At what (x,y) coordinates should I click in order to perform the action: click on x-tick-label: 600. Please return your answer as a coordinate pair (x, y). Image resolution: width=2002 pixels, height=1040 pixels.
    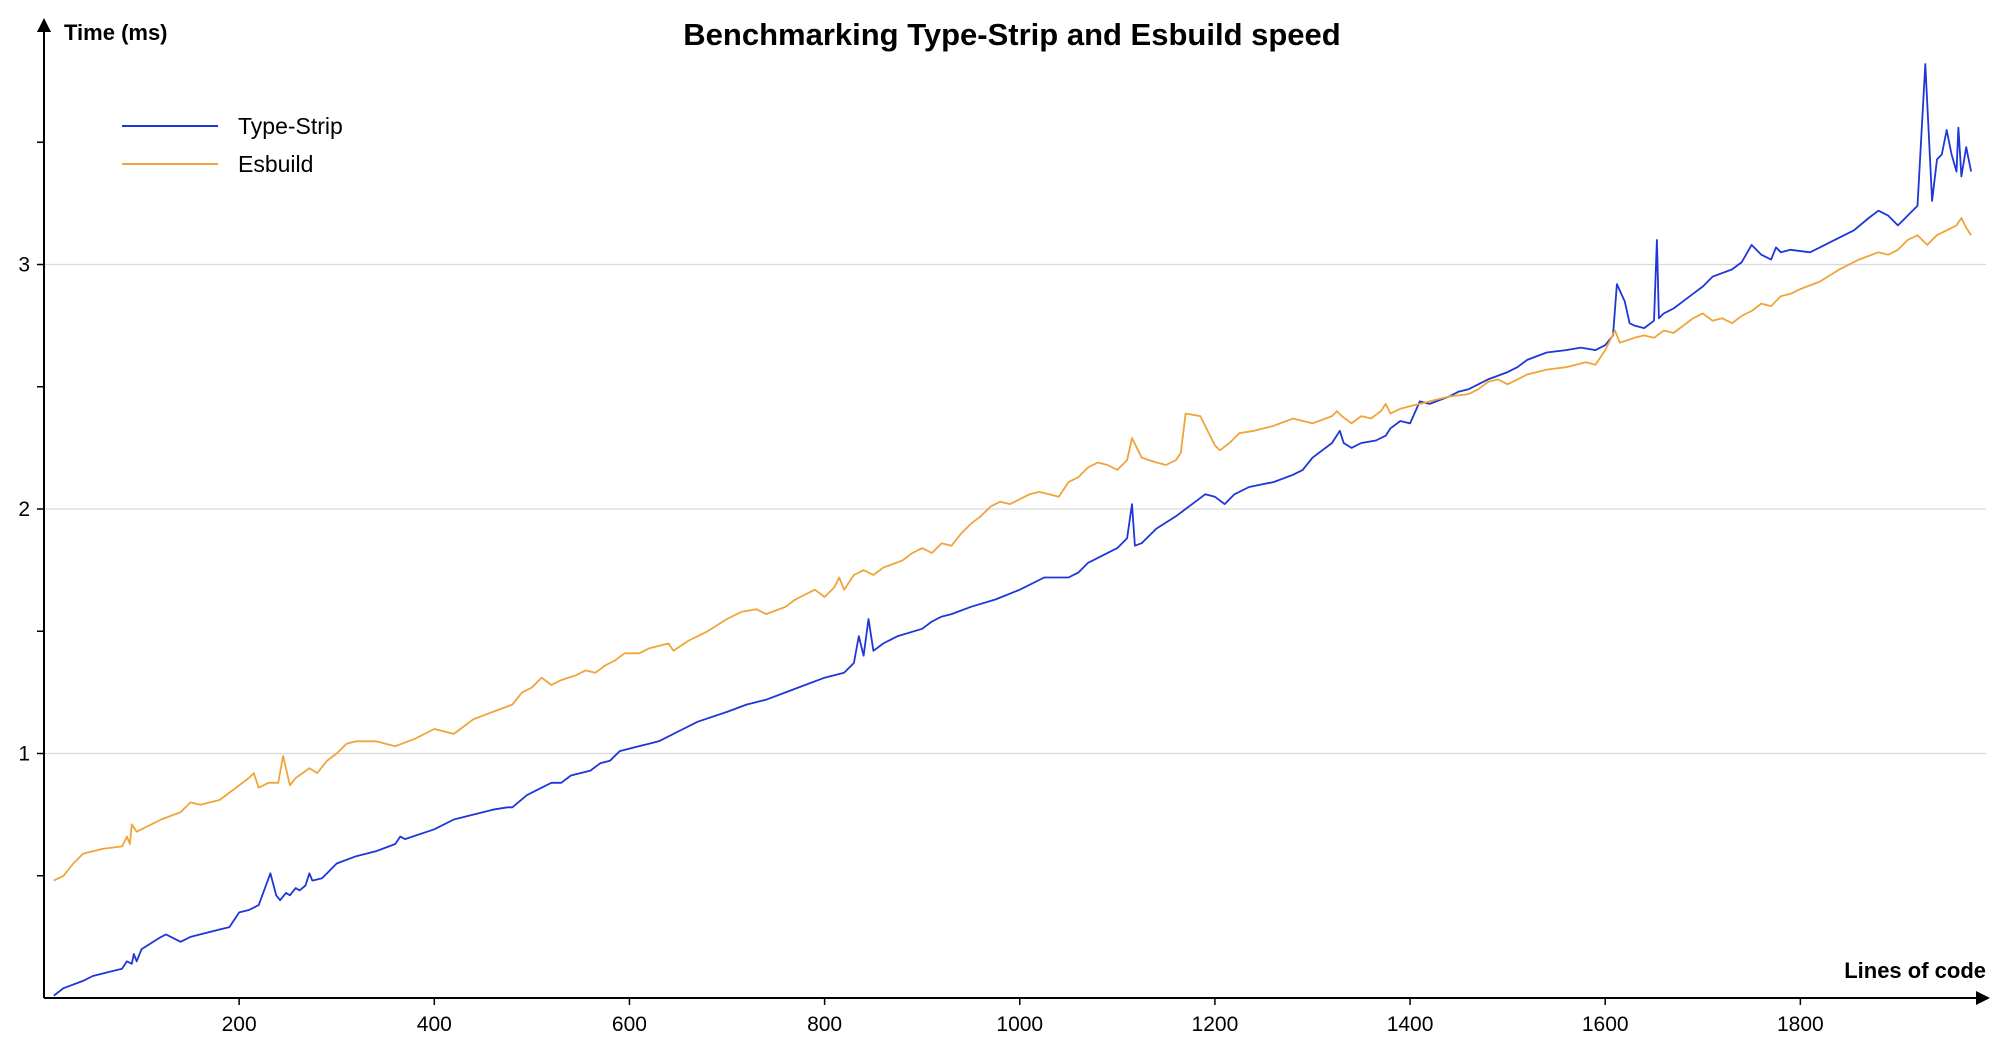
    Looking at the image, I should click on (629, 1024).